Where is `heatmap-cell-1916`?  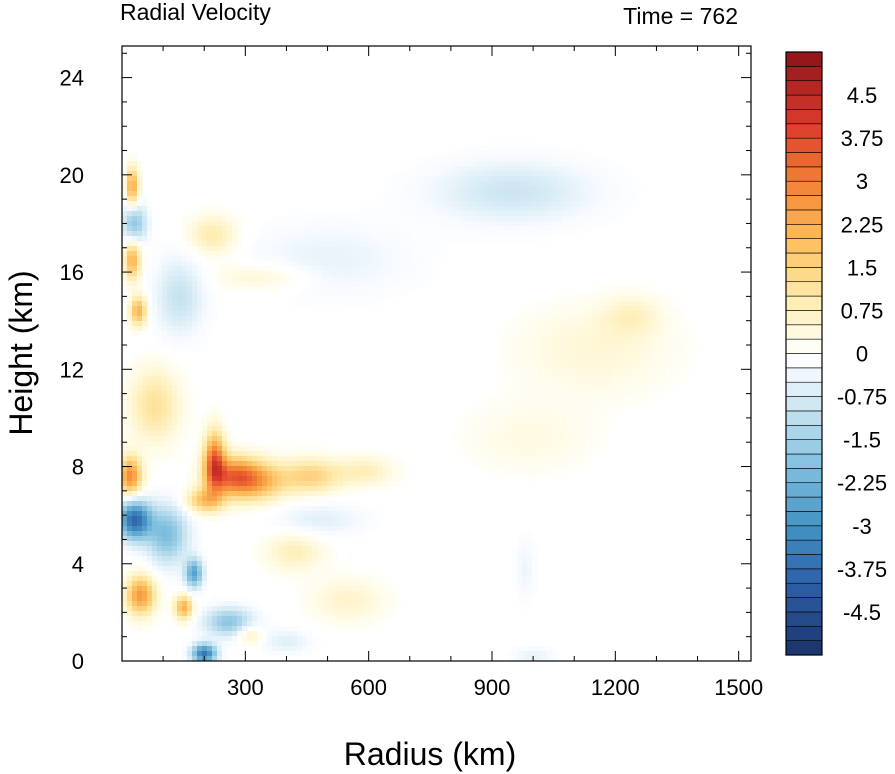 heatmap-cell-1916 is located at coordinates (355, 304).